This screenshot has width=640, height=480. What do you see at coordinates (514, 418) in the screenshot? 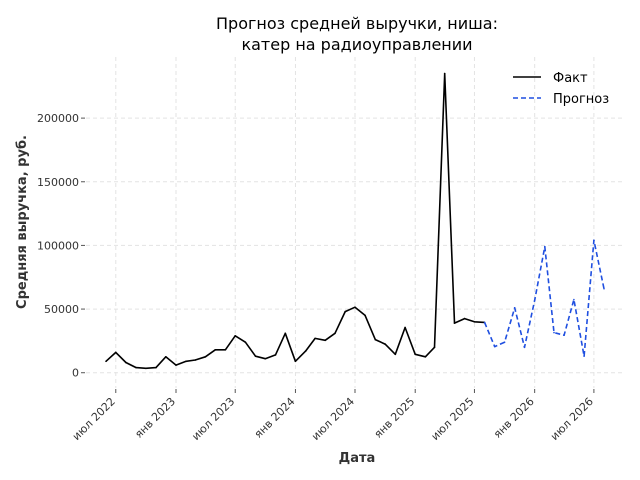
I see `x-tick-label: янв 2026` at bounding box center [514, 418].